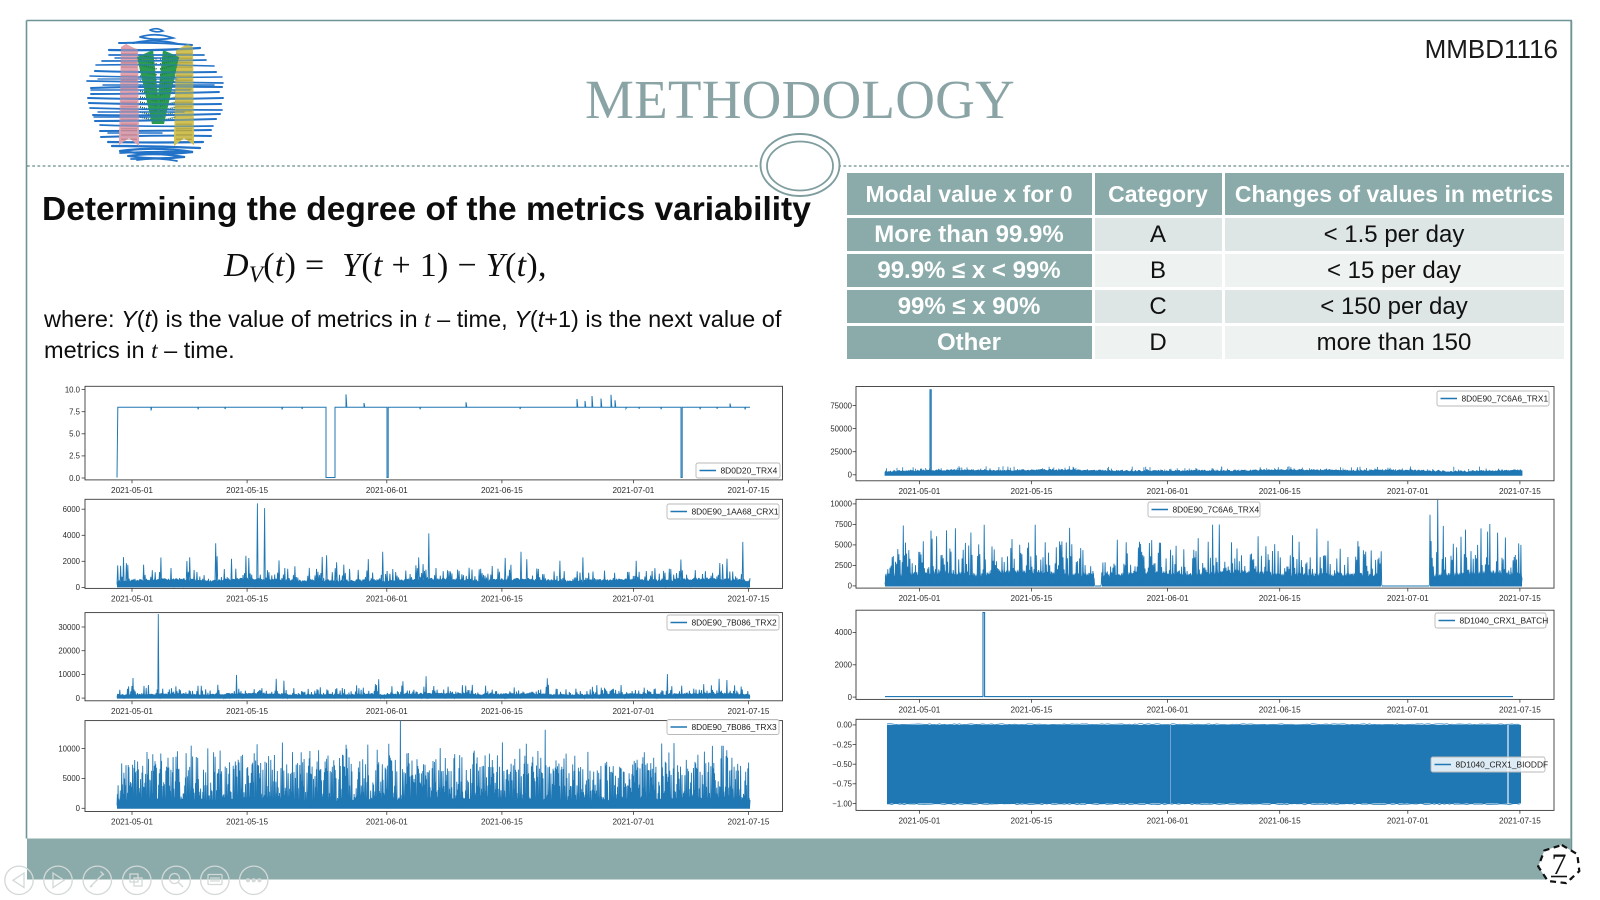 The height and width of the screenshot is (900, 1600). What do you see at coordinates (842, 744) in the screenshot?
I see `svg-text: −0.25` at bounding box center [842, 744].